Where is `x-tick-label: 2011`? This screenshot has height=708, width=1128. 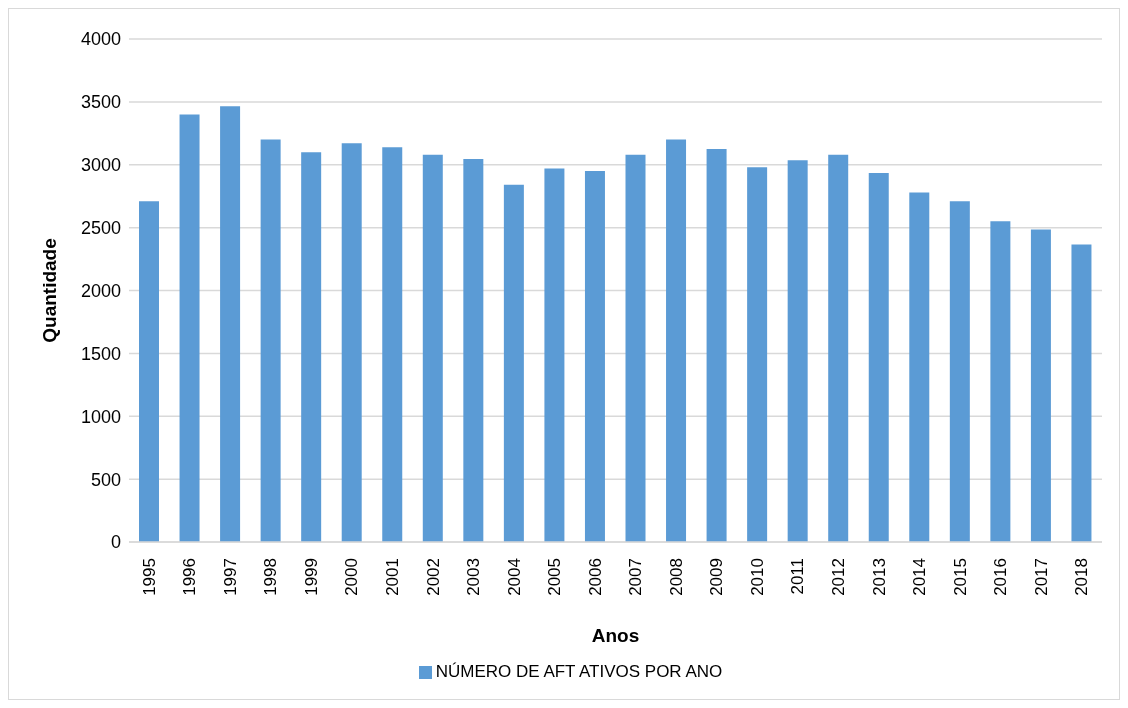 x-tick-label: 2011 is located at coordinates (798, 576).